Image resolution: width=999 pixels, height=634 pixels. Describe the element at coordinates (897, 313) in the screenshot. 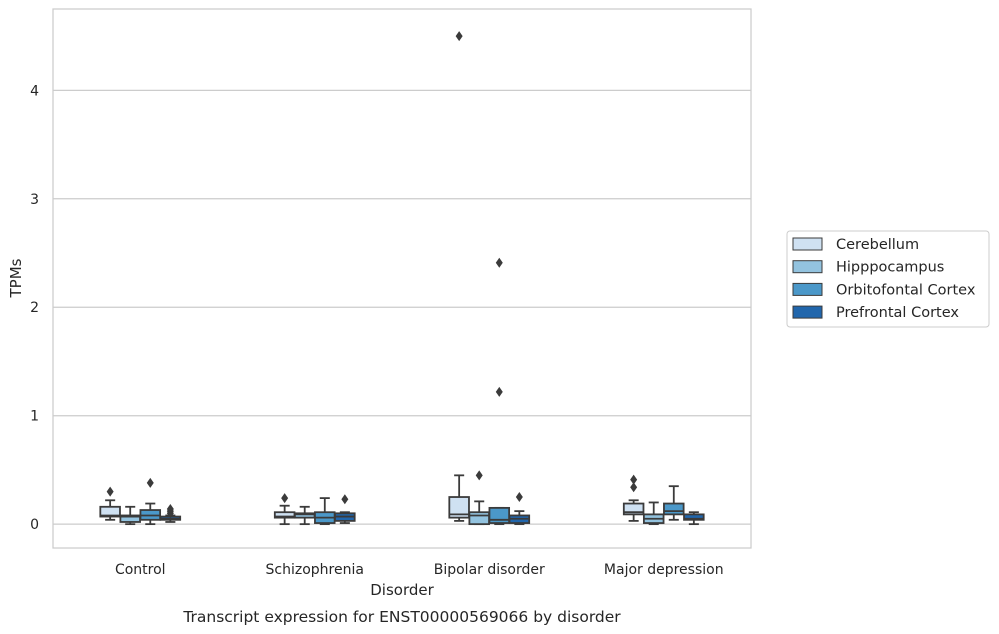

I see `legend-label: Prefrontal Cortex` at that location.